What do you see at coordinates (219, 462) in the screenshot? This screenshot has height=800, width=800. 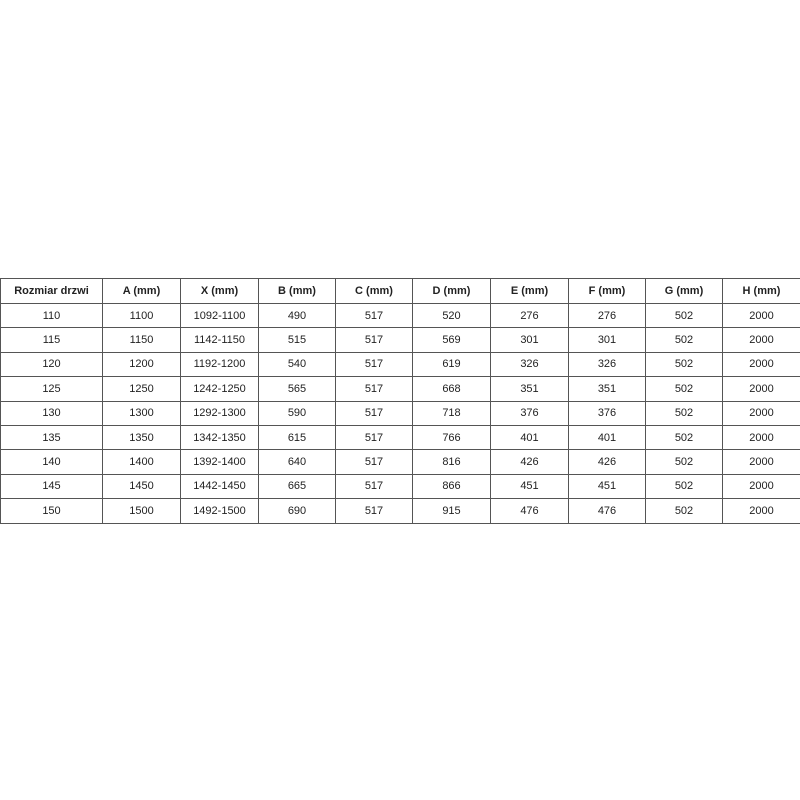 I see `table-cell: 1392-1400` at bounding box center [219, 462].